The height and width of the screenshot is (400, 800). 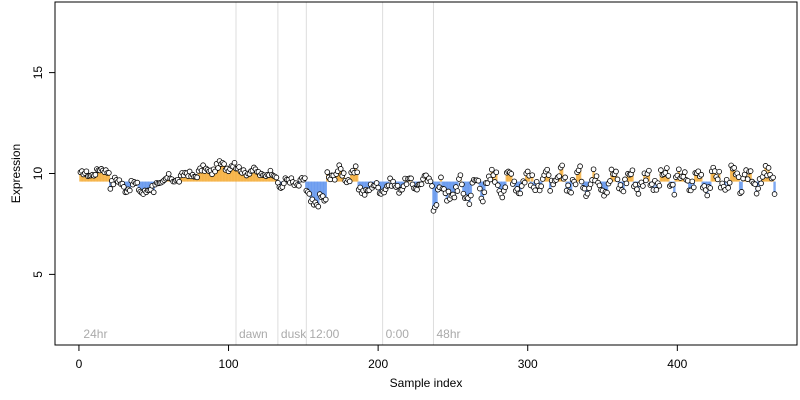 I want to click on x-tick-label: 0, so click(x=79, y=364).